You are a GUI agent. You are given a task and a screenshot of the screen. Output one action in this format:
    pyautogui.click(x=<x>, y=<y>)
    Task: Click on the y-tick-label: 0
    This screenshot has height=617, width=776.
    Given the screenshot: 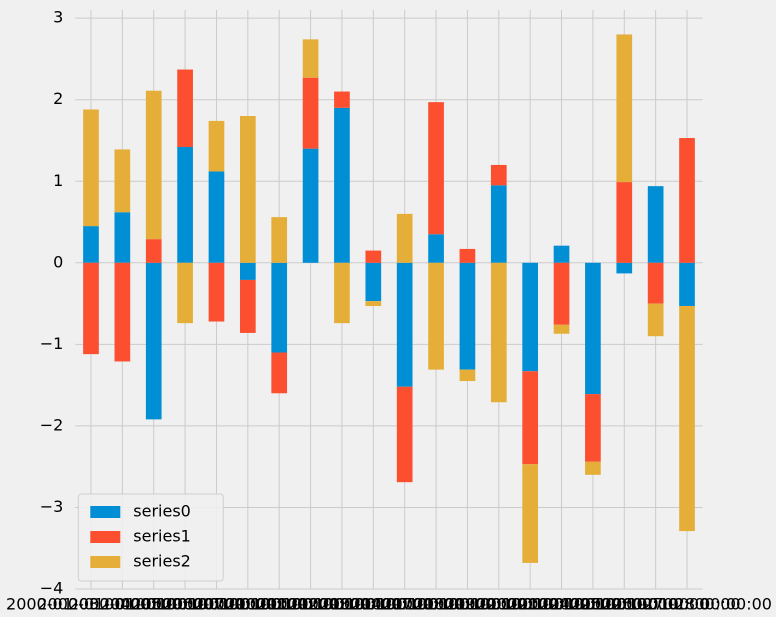 What is the action you would take?
    pyautogui.click(x=58, y=261)
    